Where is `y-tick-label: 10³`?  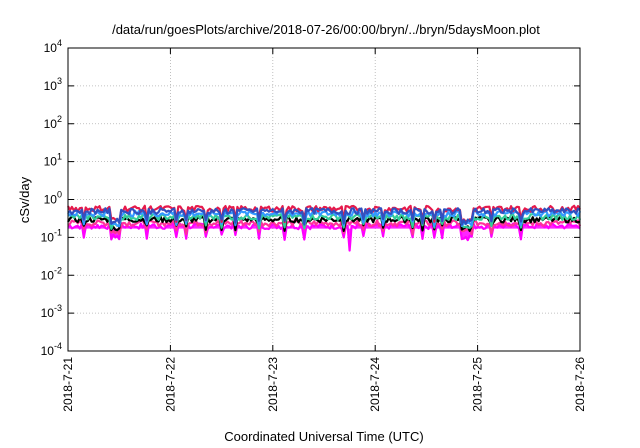 y-tick-label: 10³ is located at coordinates (53, 84).